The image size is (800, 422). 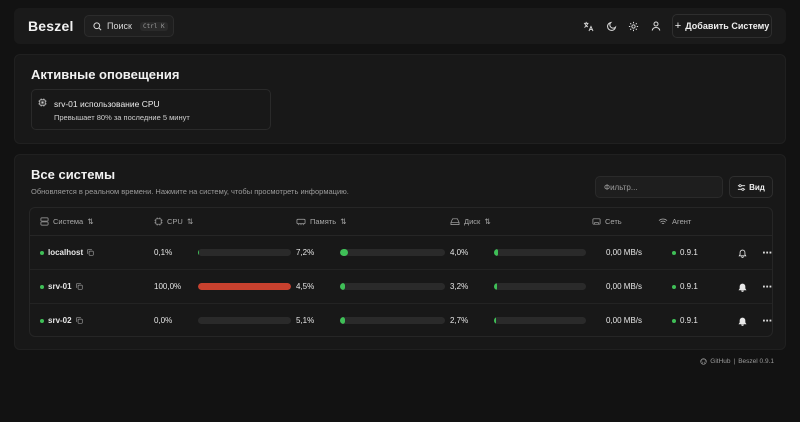 I want to click on column-cpu: CPU ⇅, so click(x=173, y=221).